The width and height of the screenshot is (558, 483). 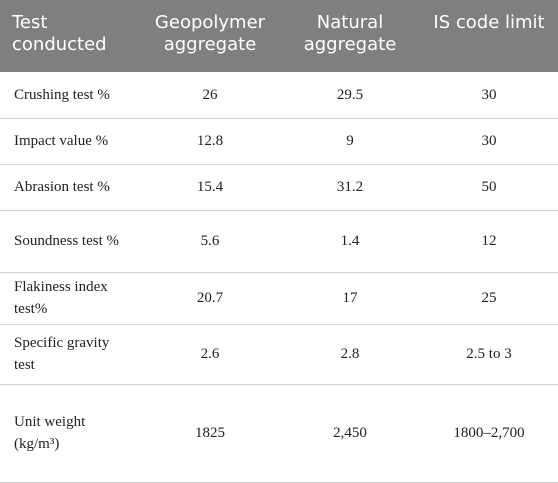 I want to click on header-cell: IS code limit, so click(x=489, y=36).